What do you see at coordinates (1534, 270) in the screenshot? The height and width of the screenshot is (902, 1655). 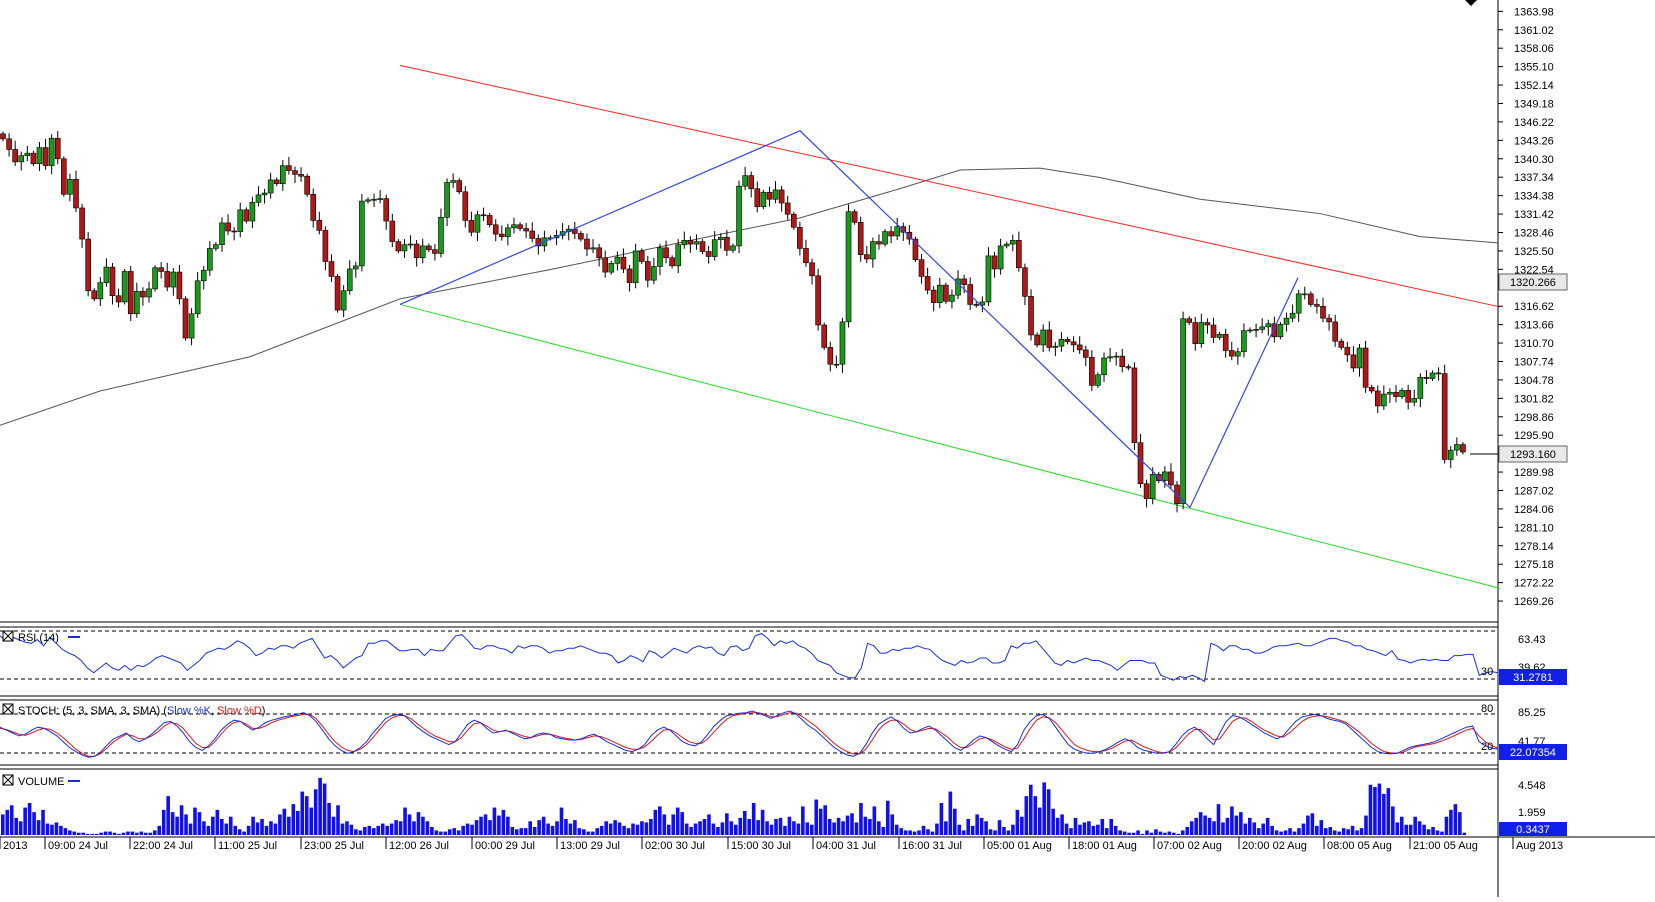 I see `price-tick-label: 1322.54` at bounding box center [1534, 270].